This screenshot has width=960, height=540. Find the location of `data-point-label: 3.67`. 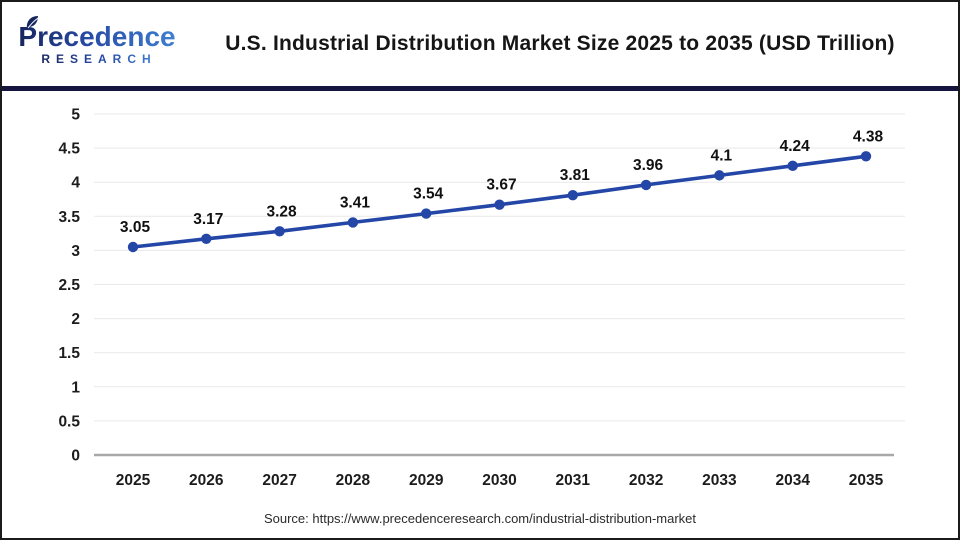

data-point-label: 3.67 is located at coordinates (501, 185).